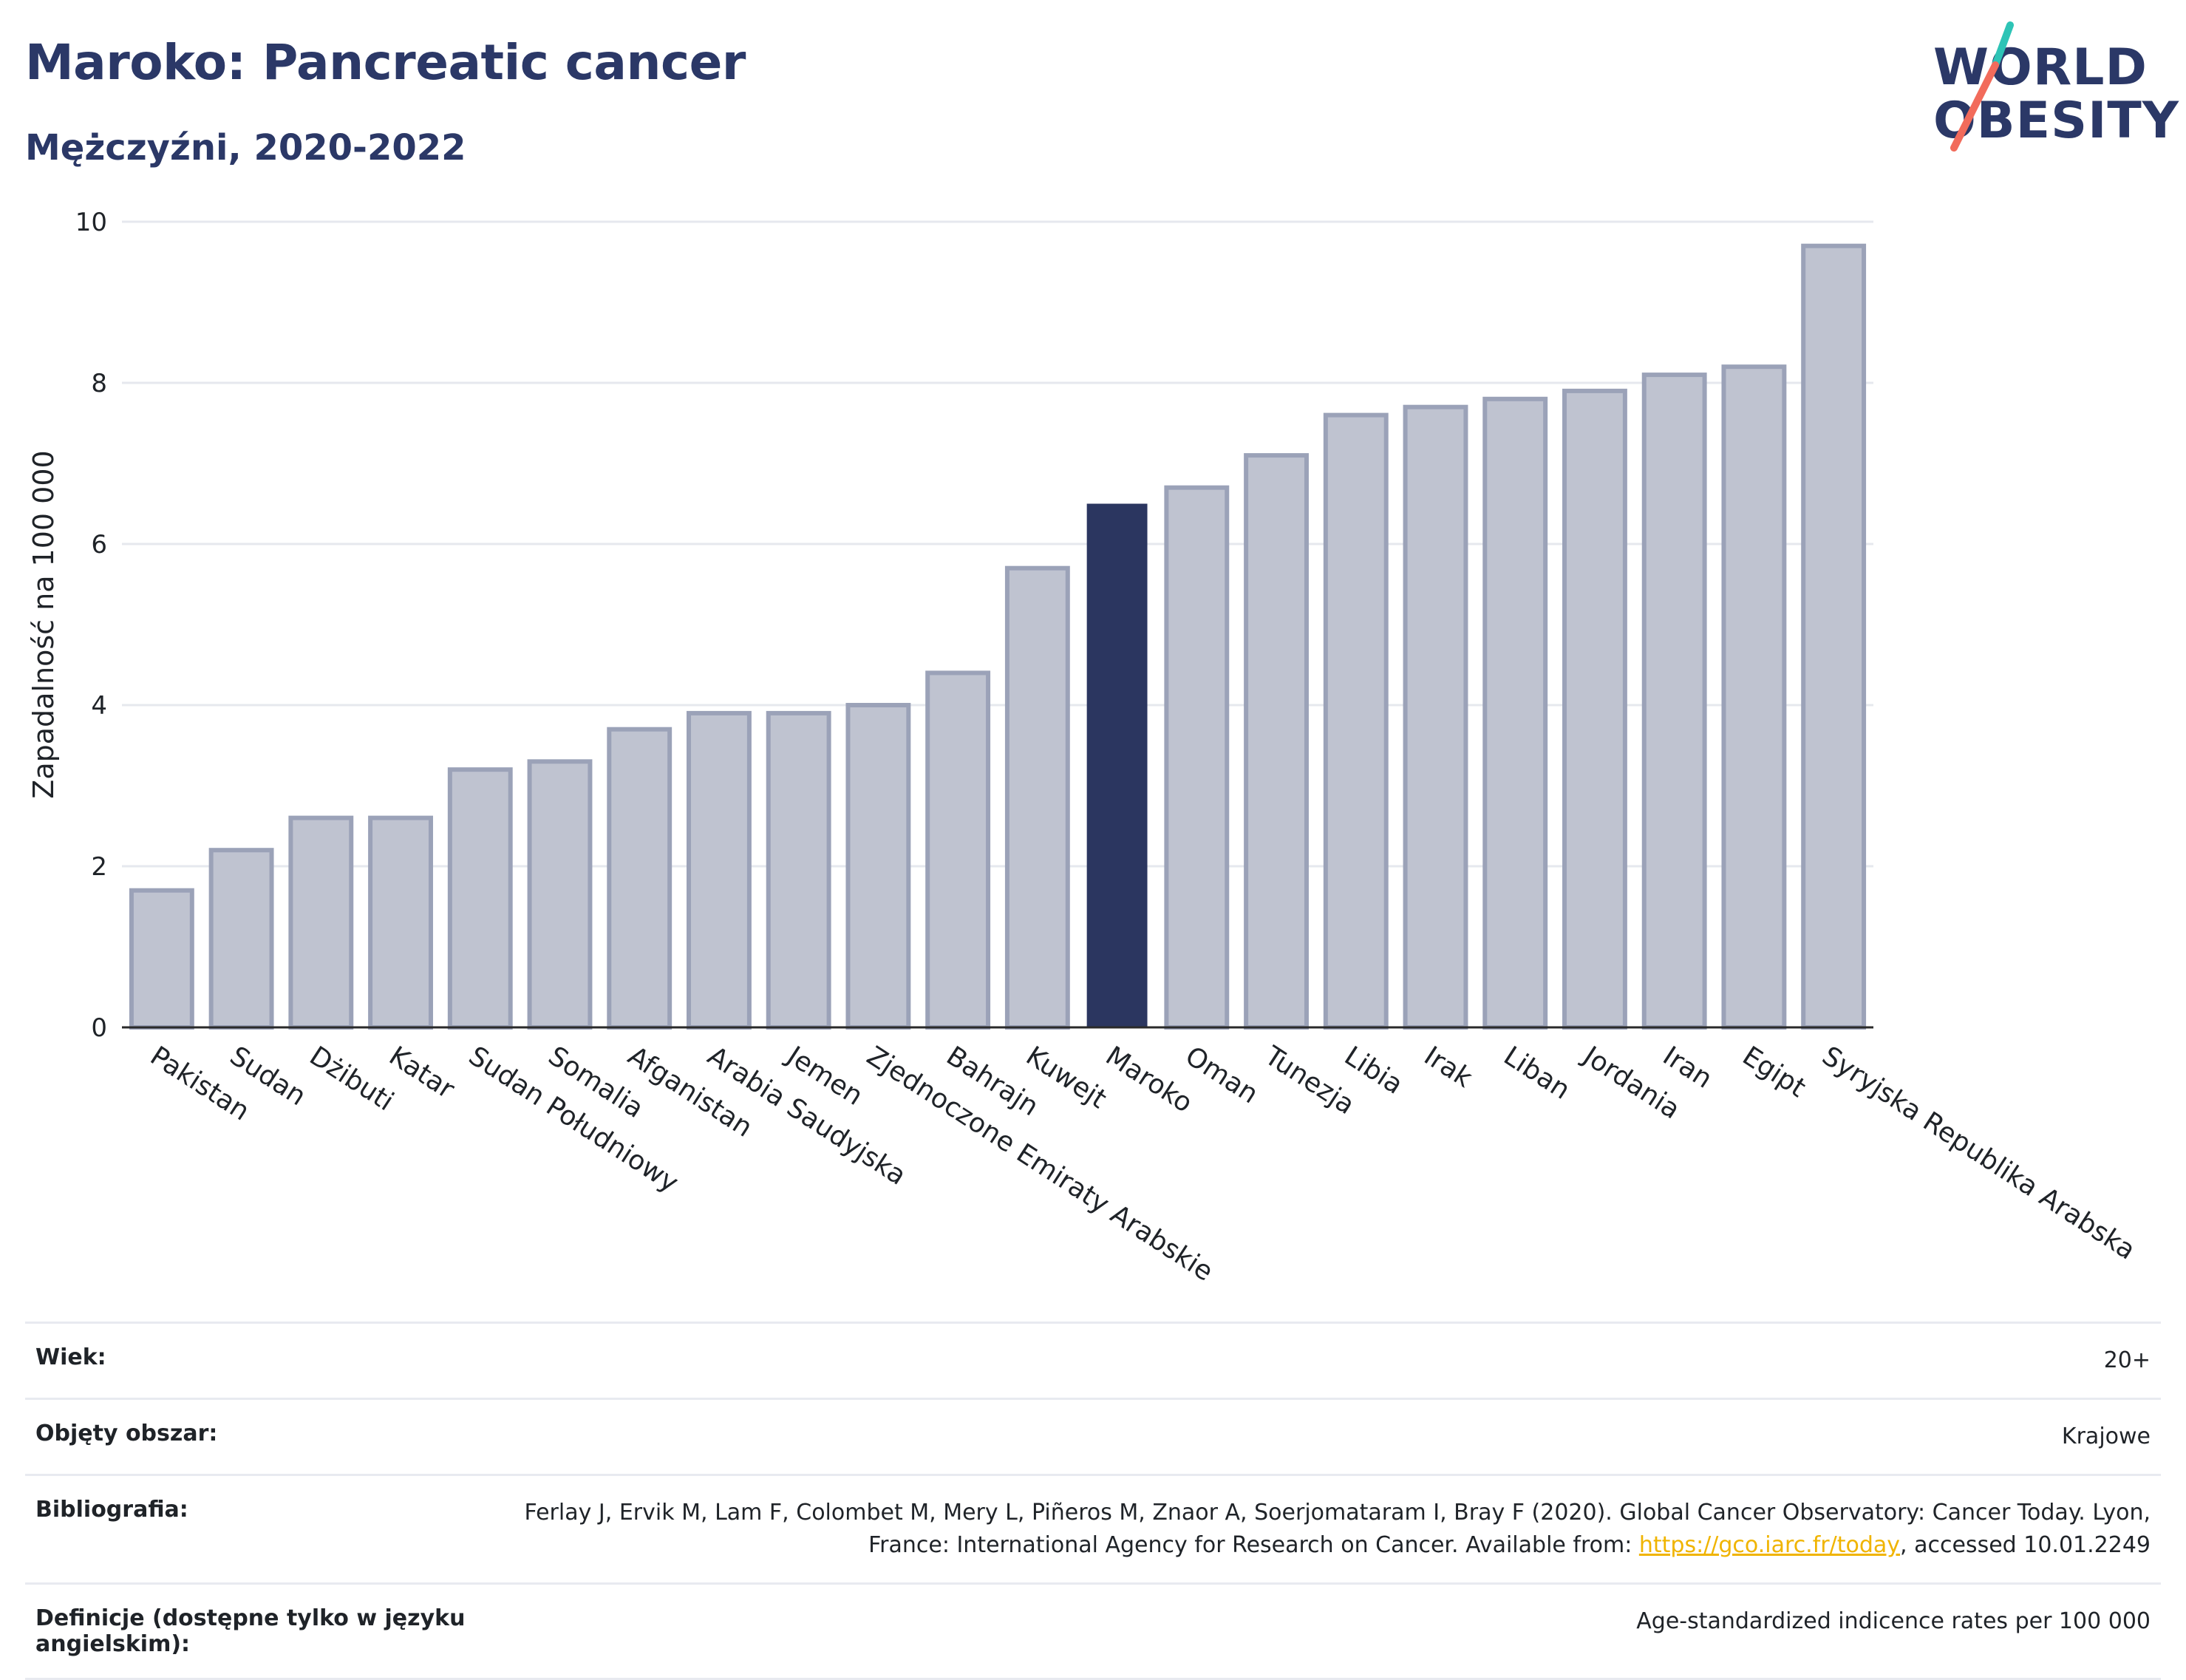  I want to click on y-tick-label: 2, so click(99, 867).